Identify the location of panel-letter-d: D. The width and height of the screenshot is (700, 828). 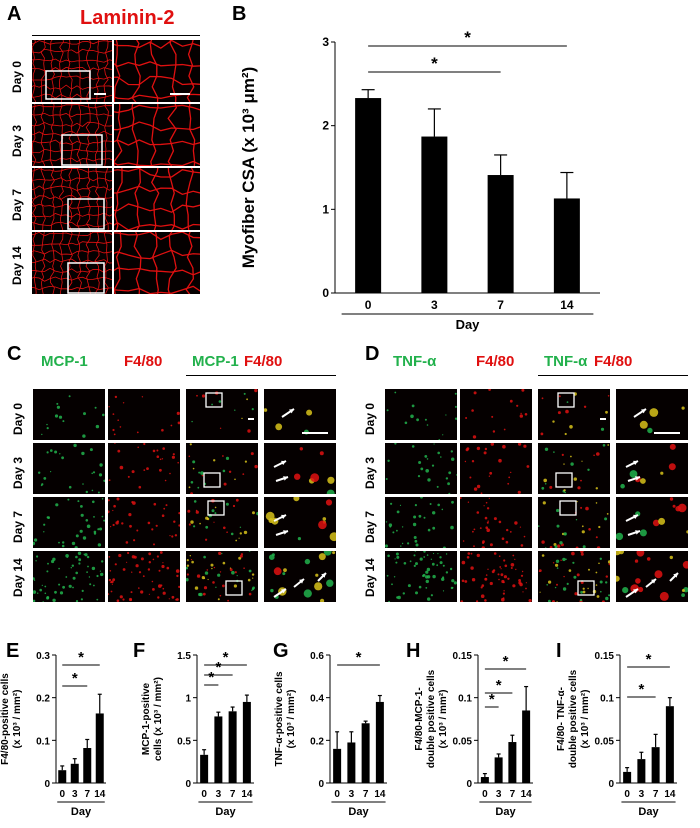
(372, 354).